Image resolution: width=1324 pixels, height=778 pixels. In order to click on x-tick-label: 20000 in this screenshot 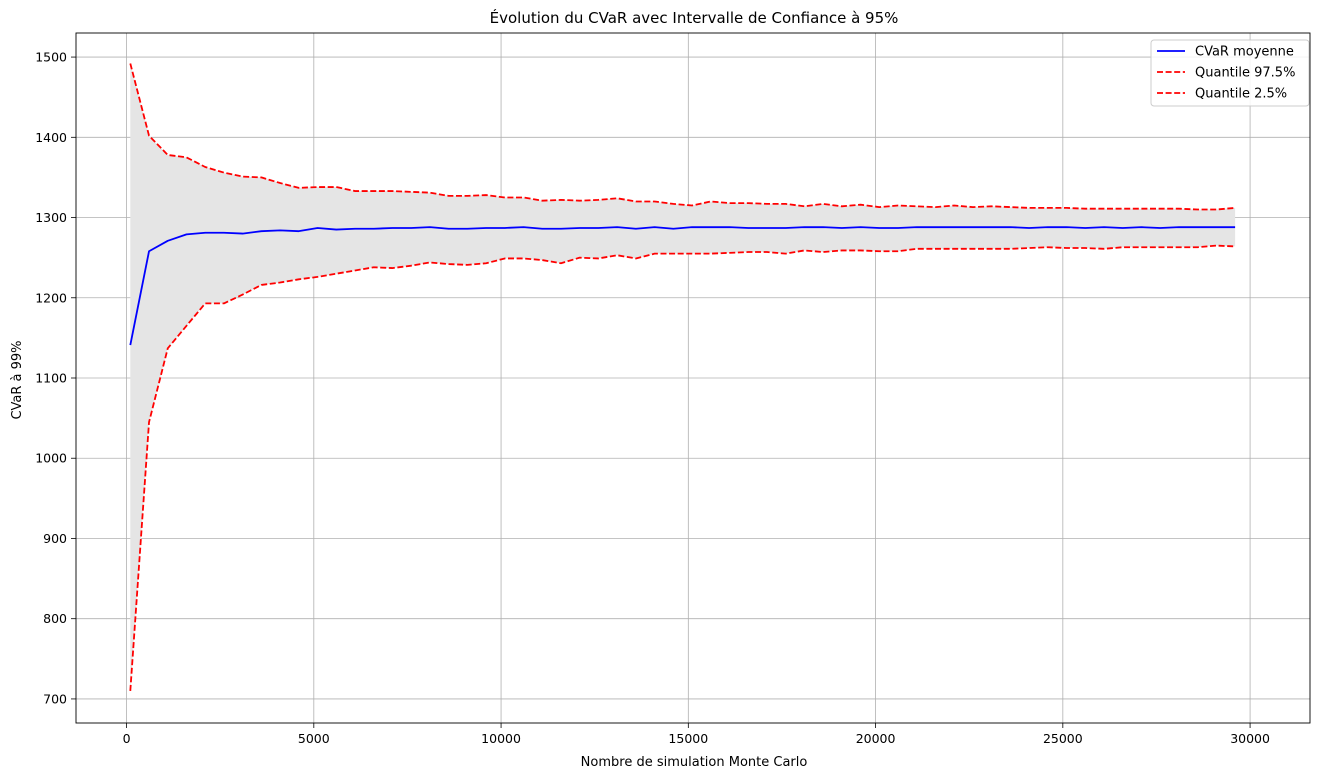, I will do `click(876, 738)`.